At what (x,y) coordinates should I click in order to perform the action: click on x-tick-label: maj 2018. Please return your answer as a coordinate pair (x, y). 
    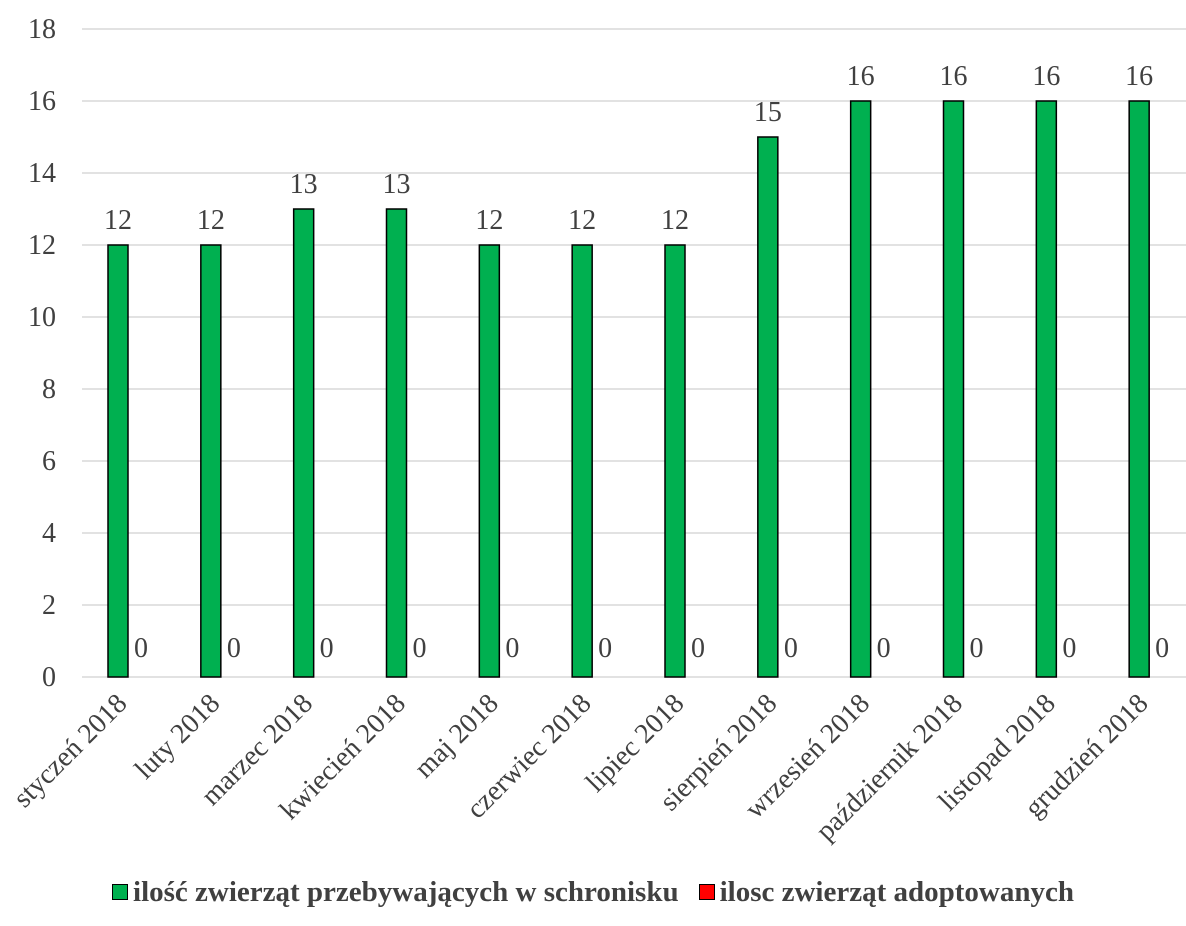
    Looking at the image, I should click on (457, 736).